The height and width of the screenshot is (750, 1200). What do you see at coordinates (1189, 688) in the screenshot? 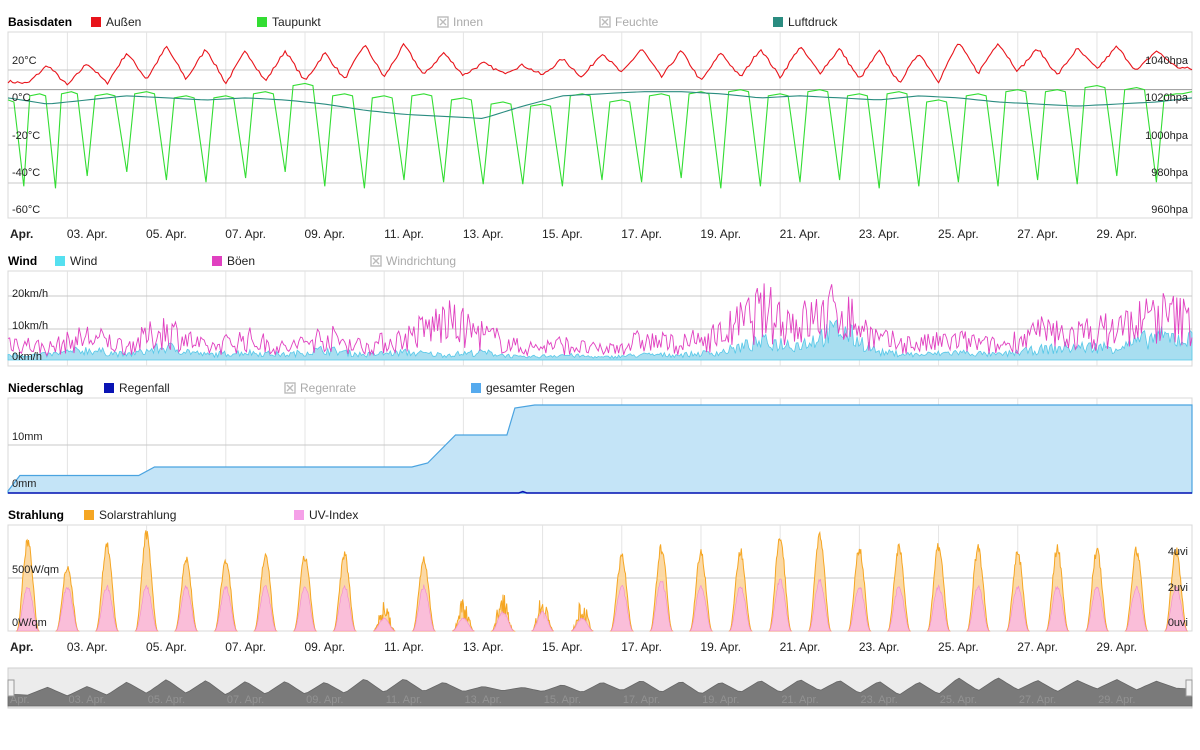
I see `navigator-handle-right` at bounding box center [1189, 688].